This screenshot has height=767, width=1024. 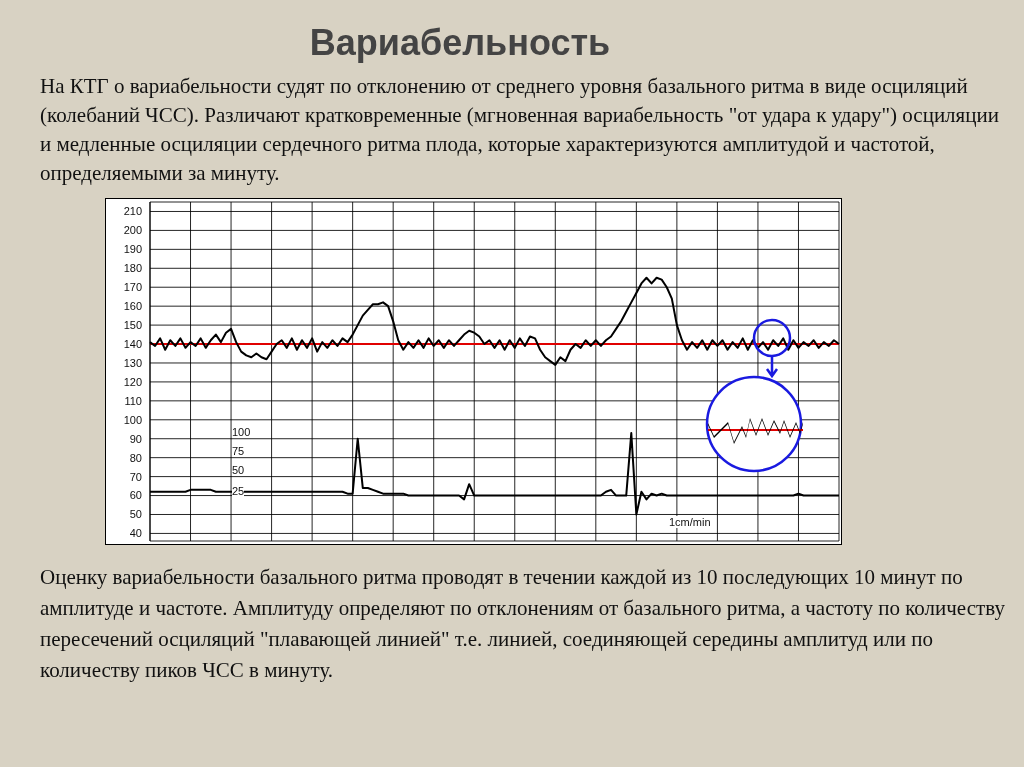 I want to click on chart-title: Вариабельность, so click(x=460, y=43).